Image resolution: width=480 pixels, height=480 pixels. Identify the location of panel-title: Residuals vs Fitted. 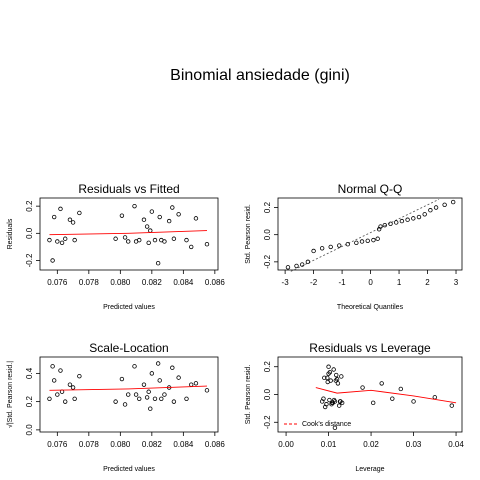
(128, 189).